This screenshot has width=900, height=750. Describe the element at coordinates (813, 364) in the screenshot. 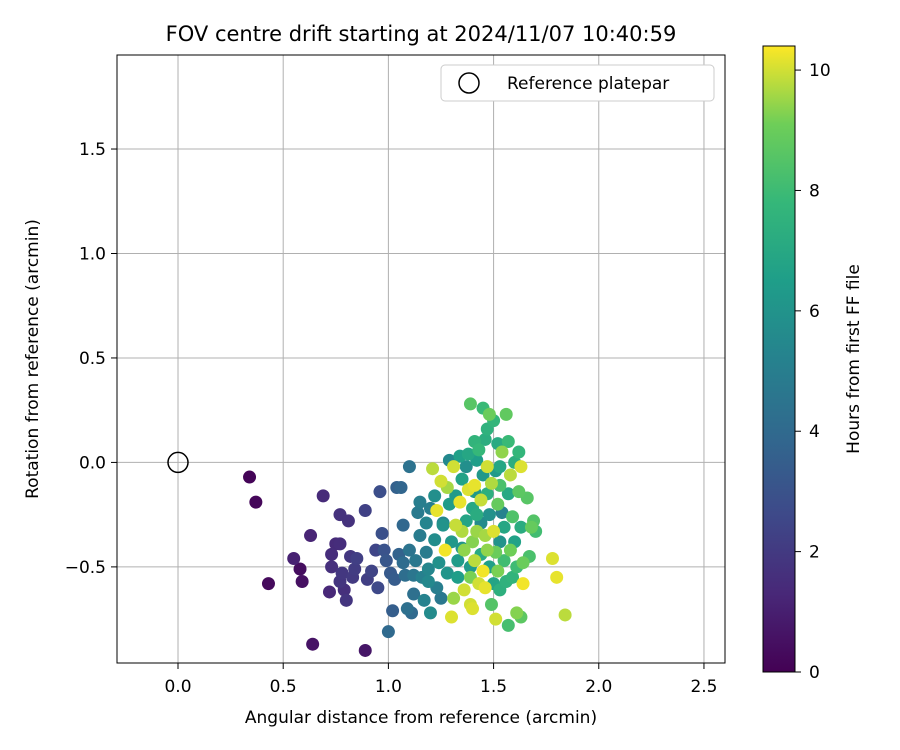

I see `colorbar: 0 2 4 6 8 10 Hours from first FF file` at that location.